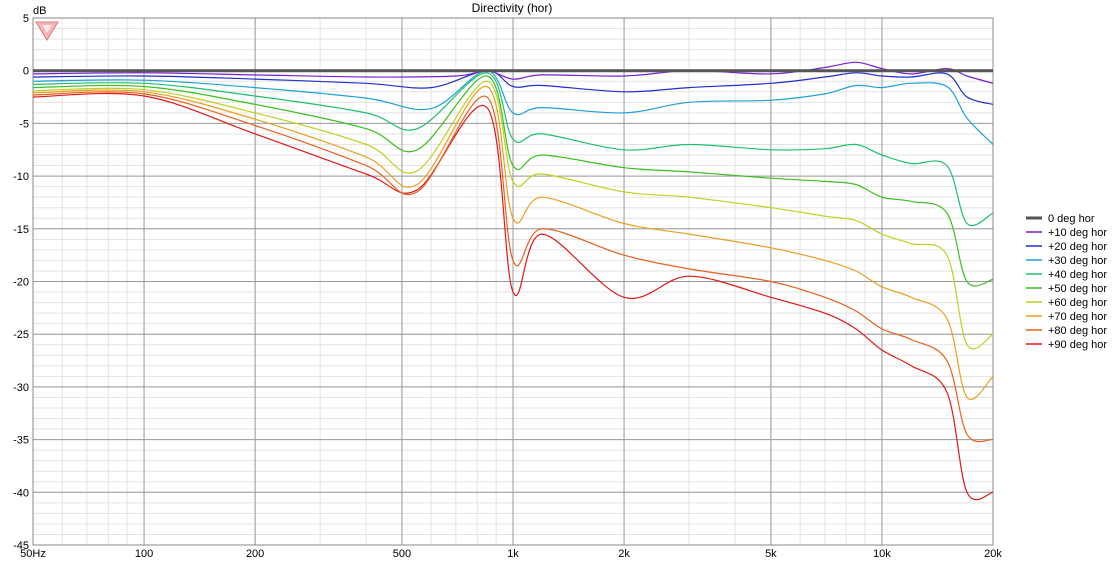  I want to click on y-tick-label: 5, so click(26, 19).